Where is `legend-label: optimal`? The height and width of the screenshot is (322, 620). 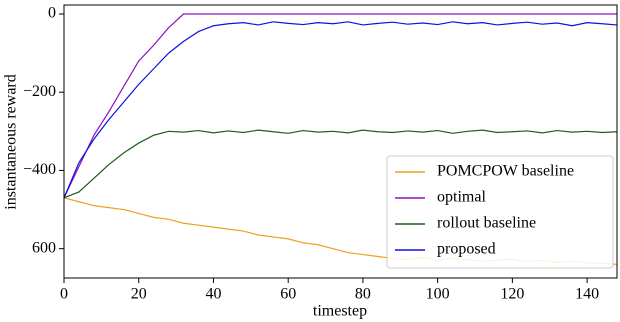 legend-label: optimal is located at coordinates (461, 197).